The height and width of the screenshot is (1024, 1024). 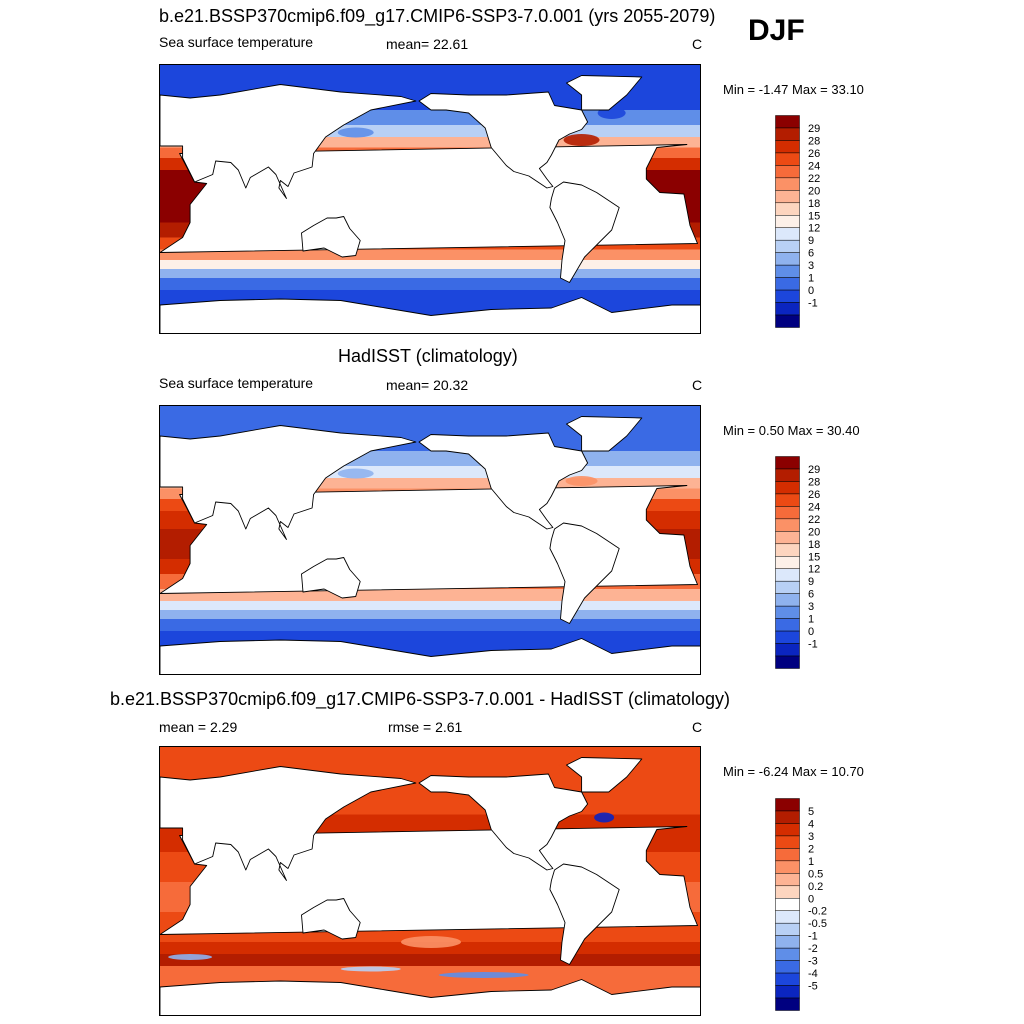 I want to click on colorbar-tick-label: 15, so click(x=814, y=557).